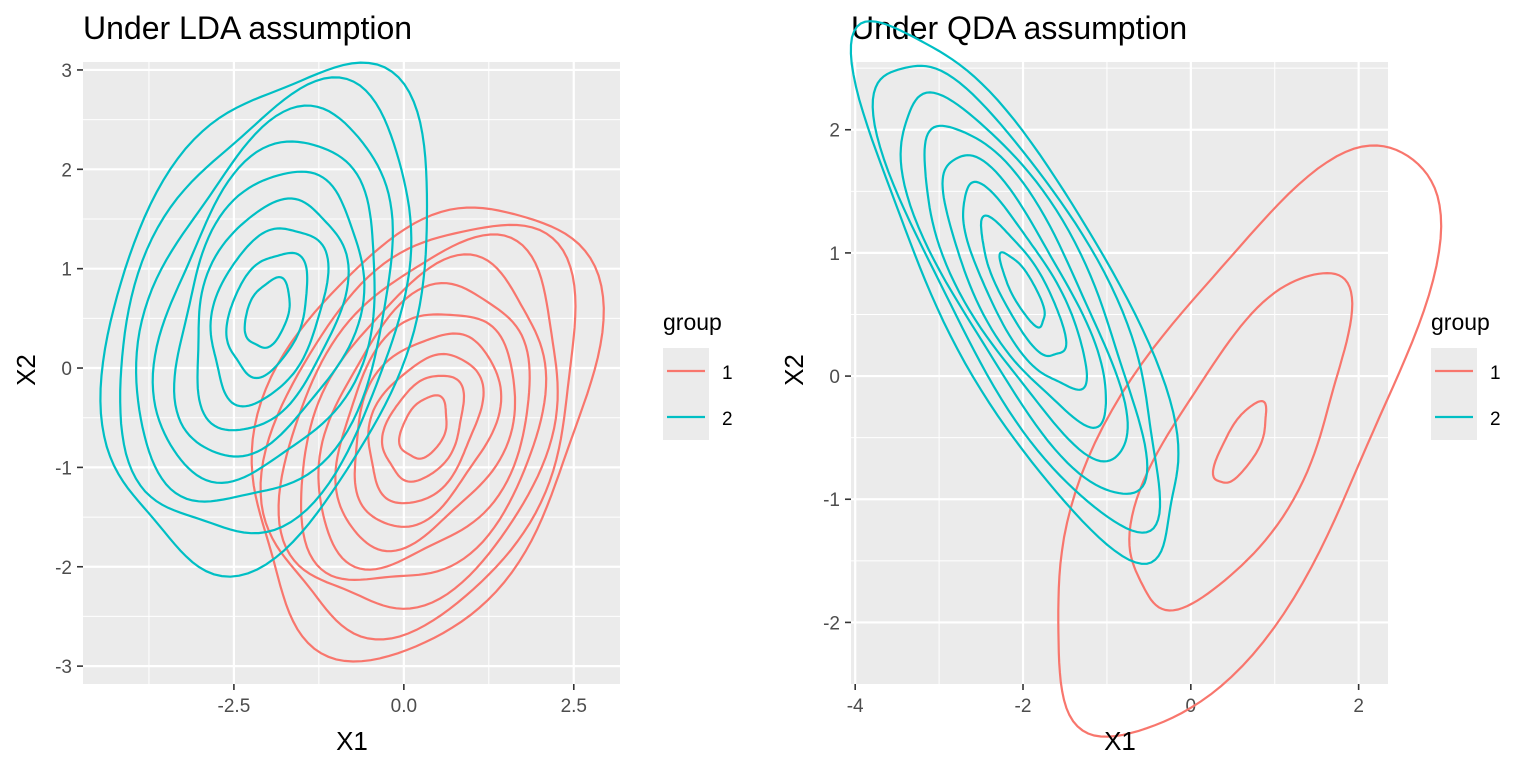 The image size is (1536, 773). I want to click on x-tick-label: -2, so click(1023, 706).